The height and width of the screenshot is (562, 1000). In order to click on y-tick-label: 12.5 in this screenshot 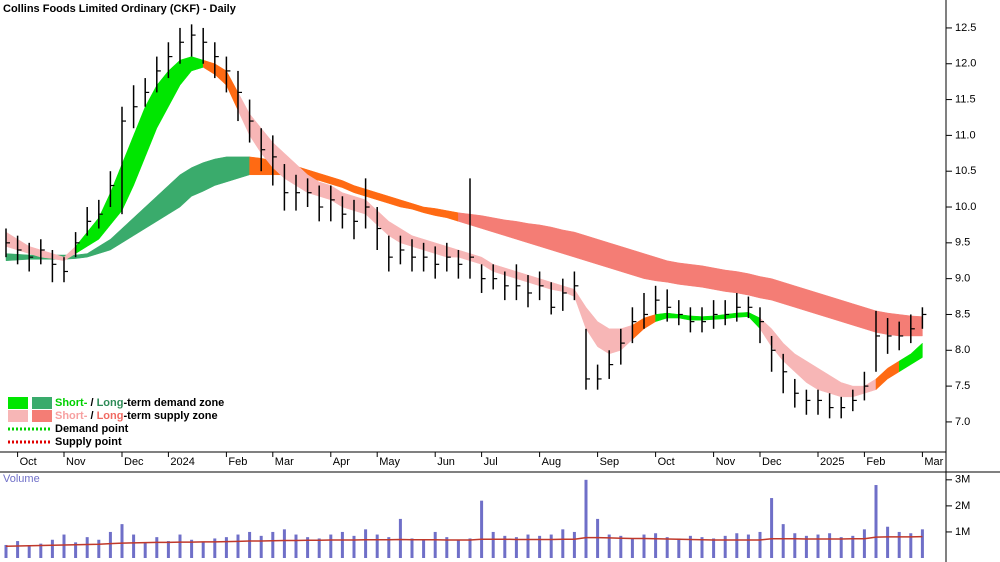, I will do `click(965, 28)`.